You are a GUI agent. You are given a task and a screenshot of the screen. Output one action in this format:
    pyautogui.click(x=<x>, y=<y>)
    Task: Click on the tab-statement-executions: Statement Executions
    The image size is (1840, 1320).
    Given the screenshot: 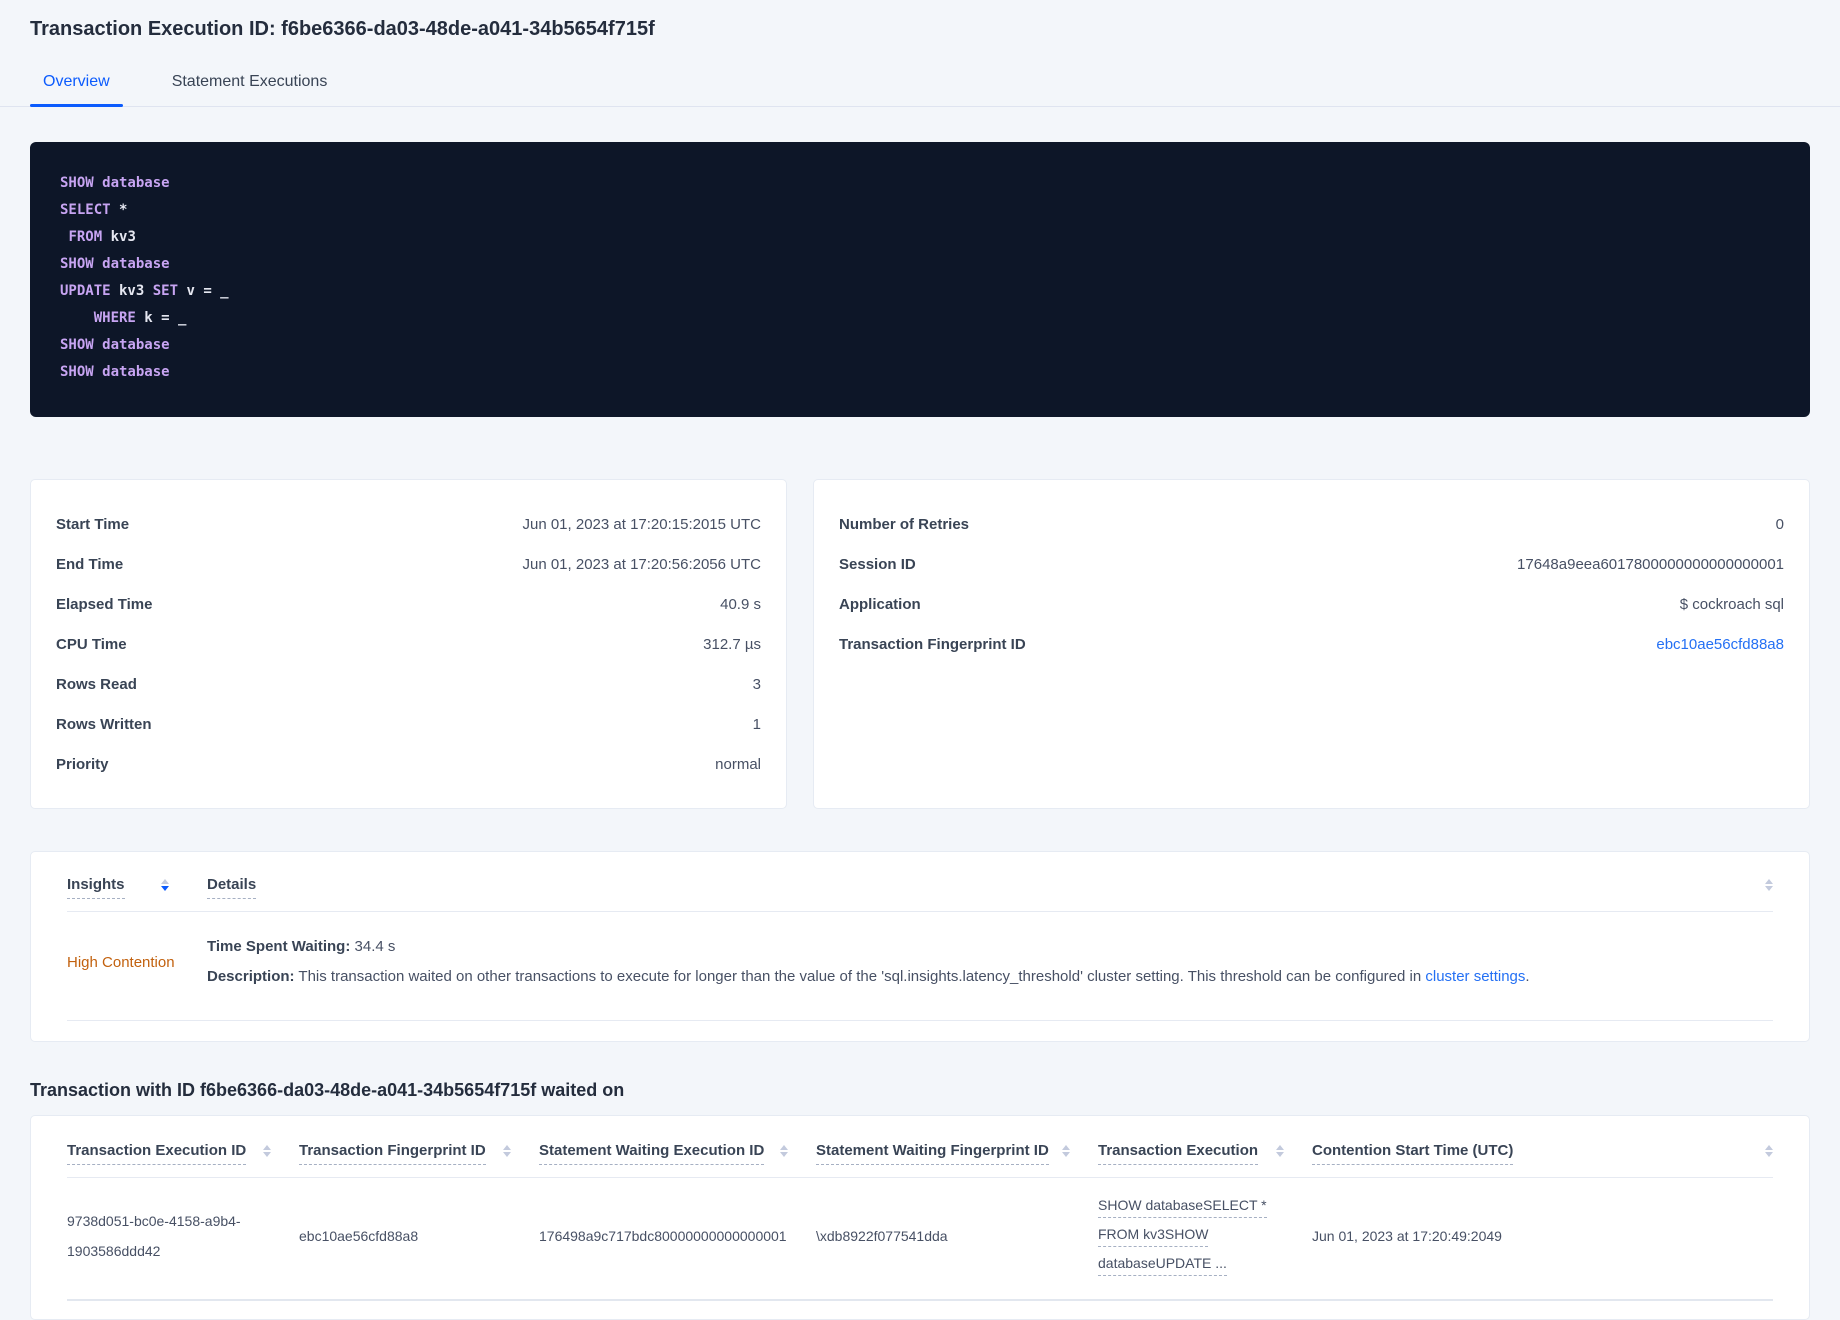 What is the action you would take?
    pyautogui.click(x=249, y=81)
    